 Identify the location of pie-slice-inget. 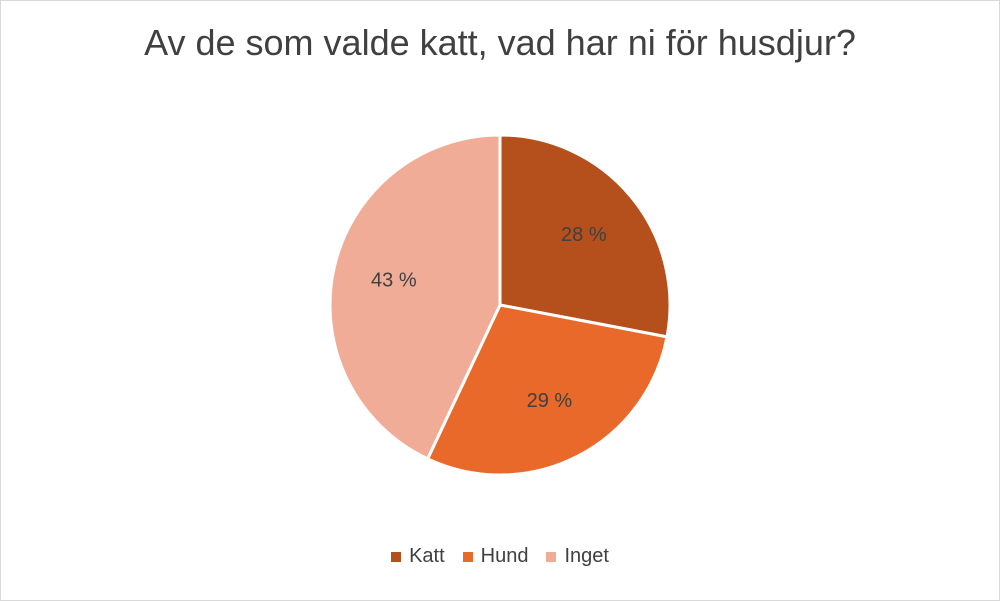
(415, 297).